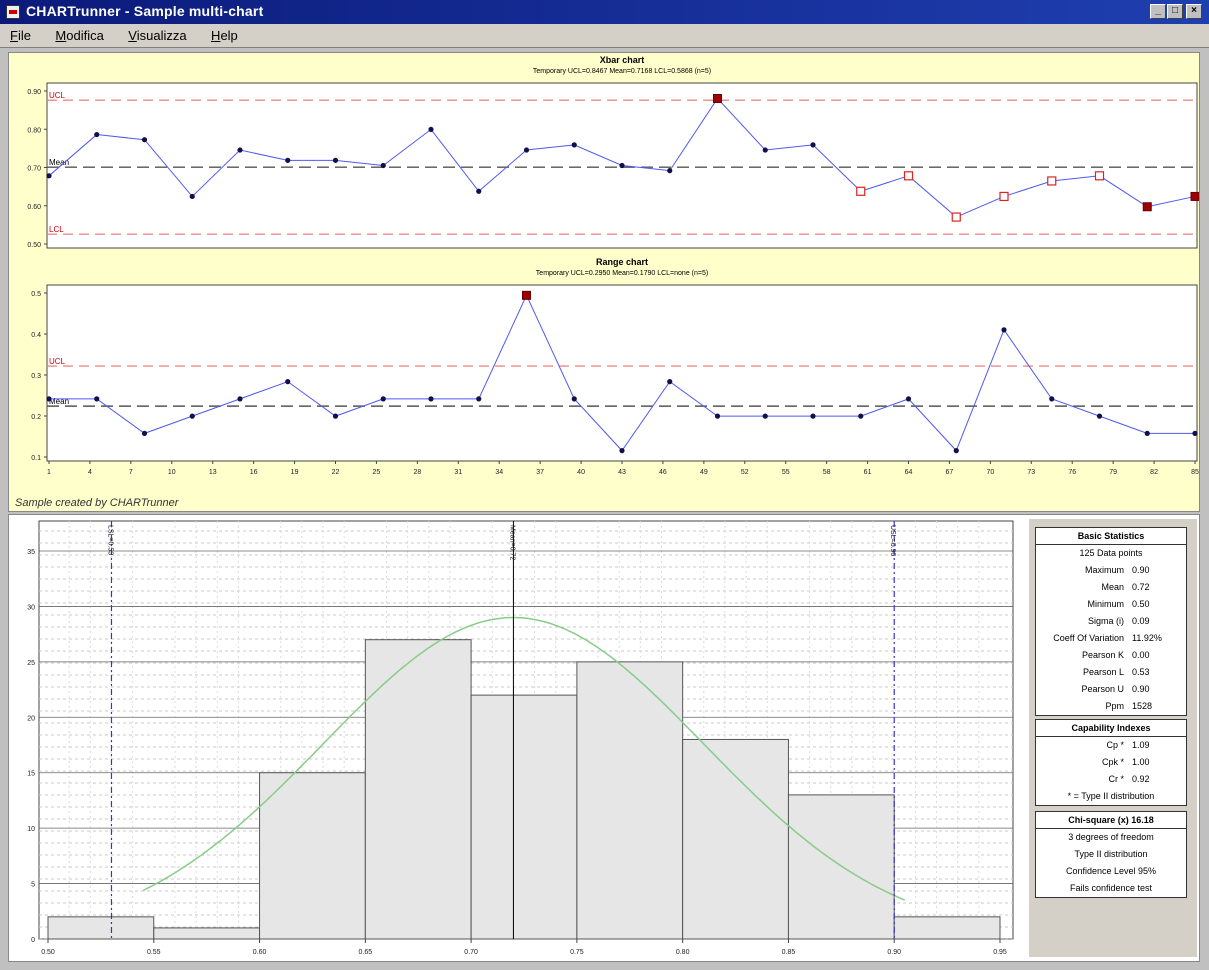  I want to click on maximize-button: □, so click(1175, 11).